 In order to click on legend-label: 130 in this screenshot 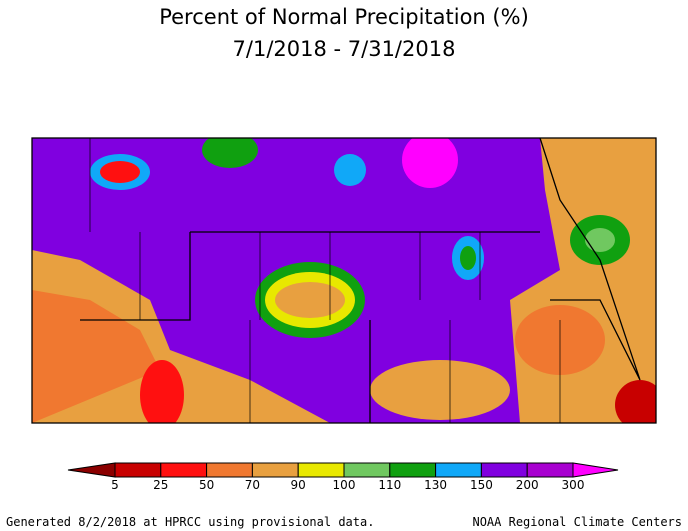, I will do `click(435, 485)`.